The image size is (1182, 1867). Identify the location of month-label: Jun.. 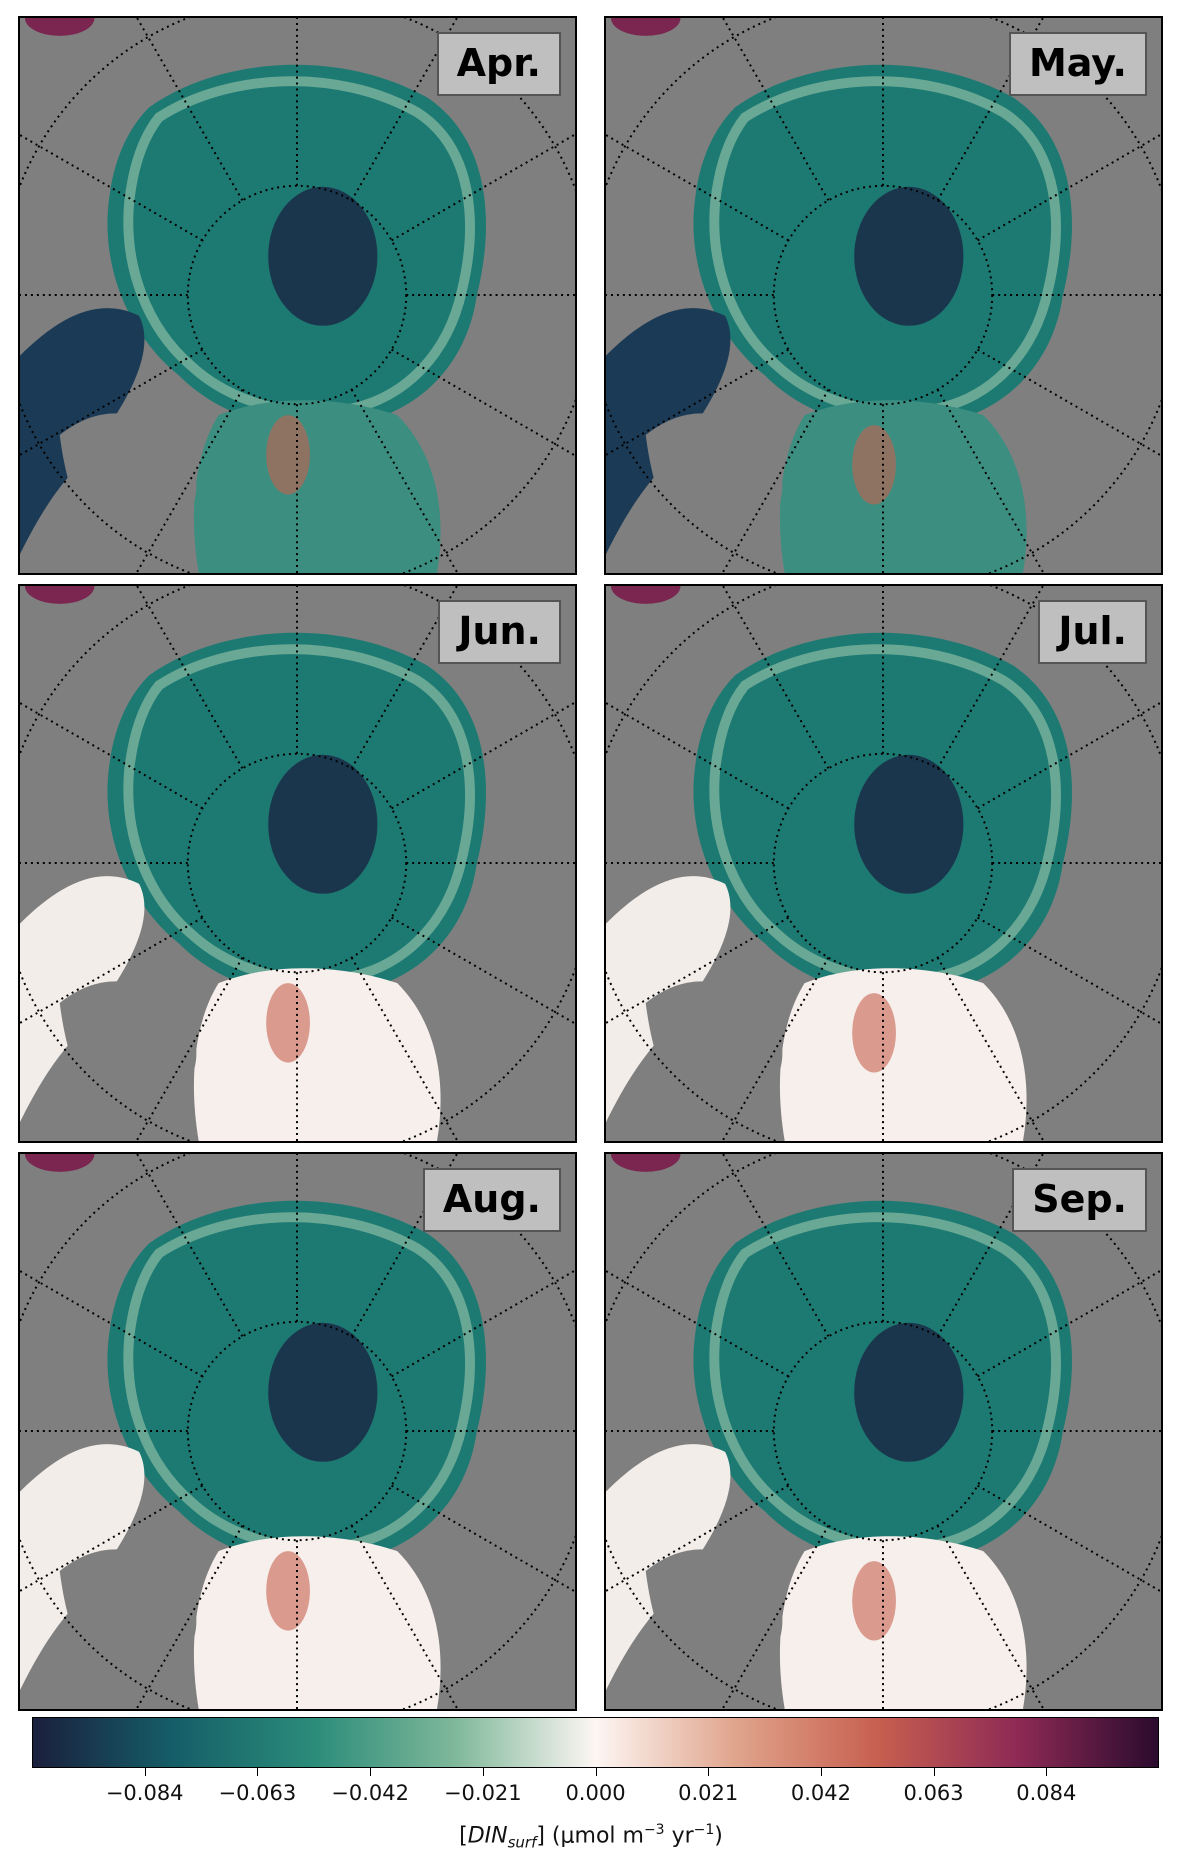
(499, 632).